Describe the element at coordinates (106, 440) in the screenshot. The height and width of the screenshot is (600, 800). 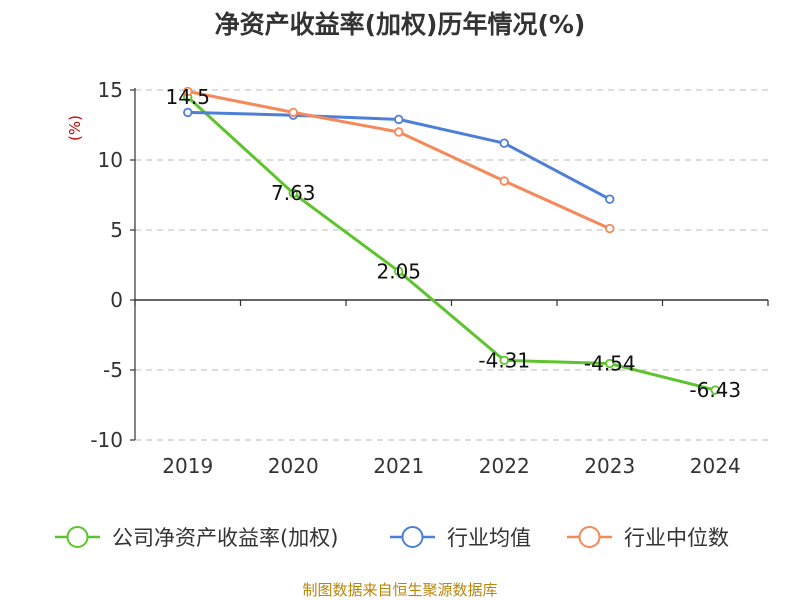
I see `y-tick-label: -10` at that location.